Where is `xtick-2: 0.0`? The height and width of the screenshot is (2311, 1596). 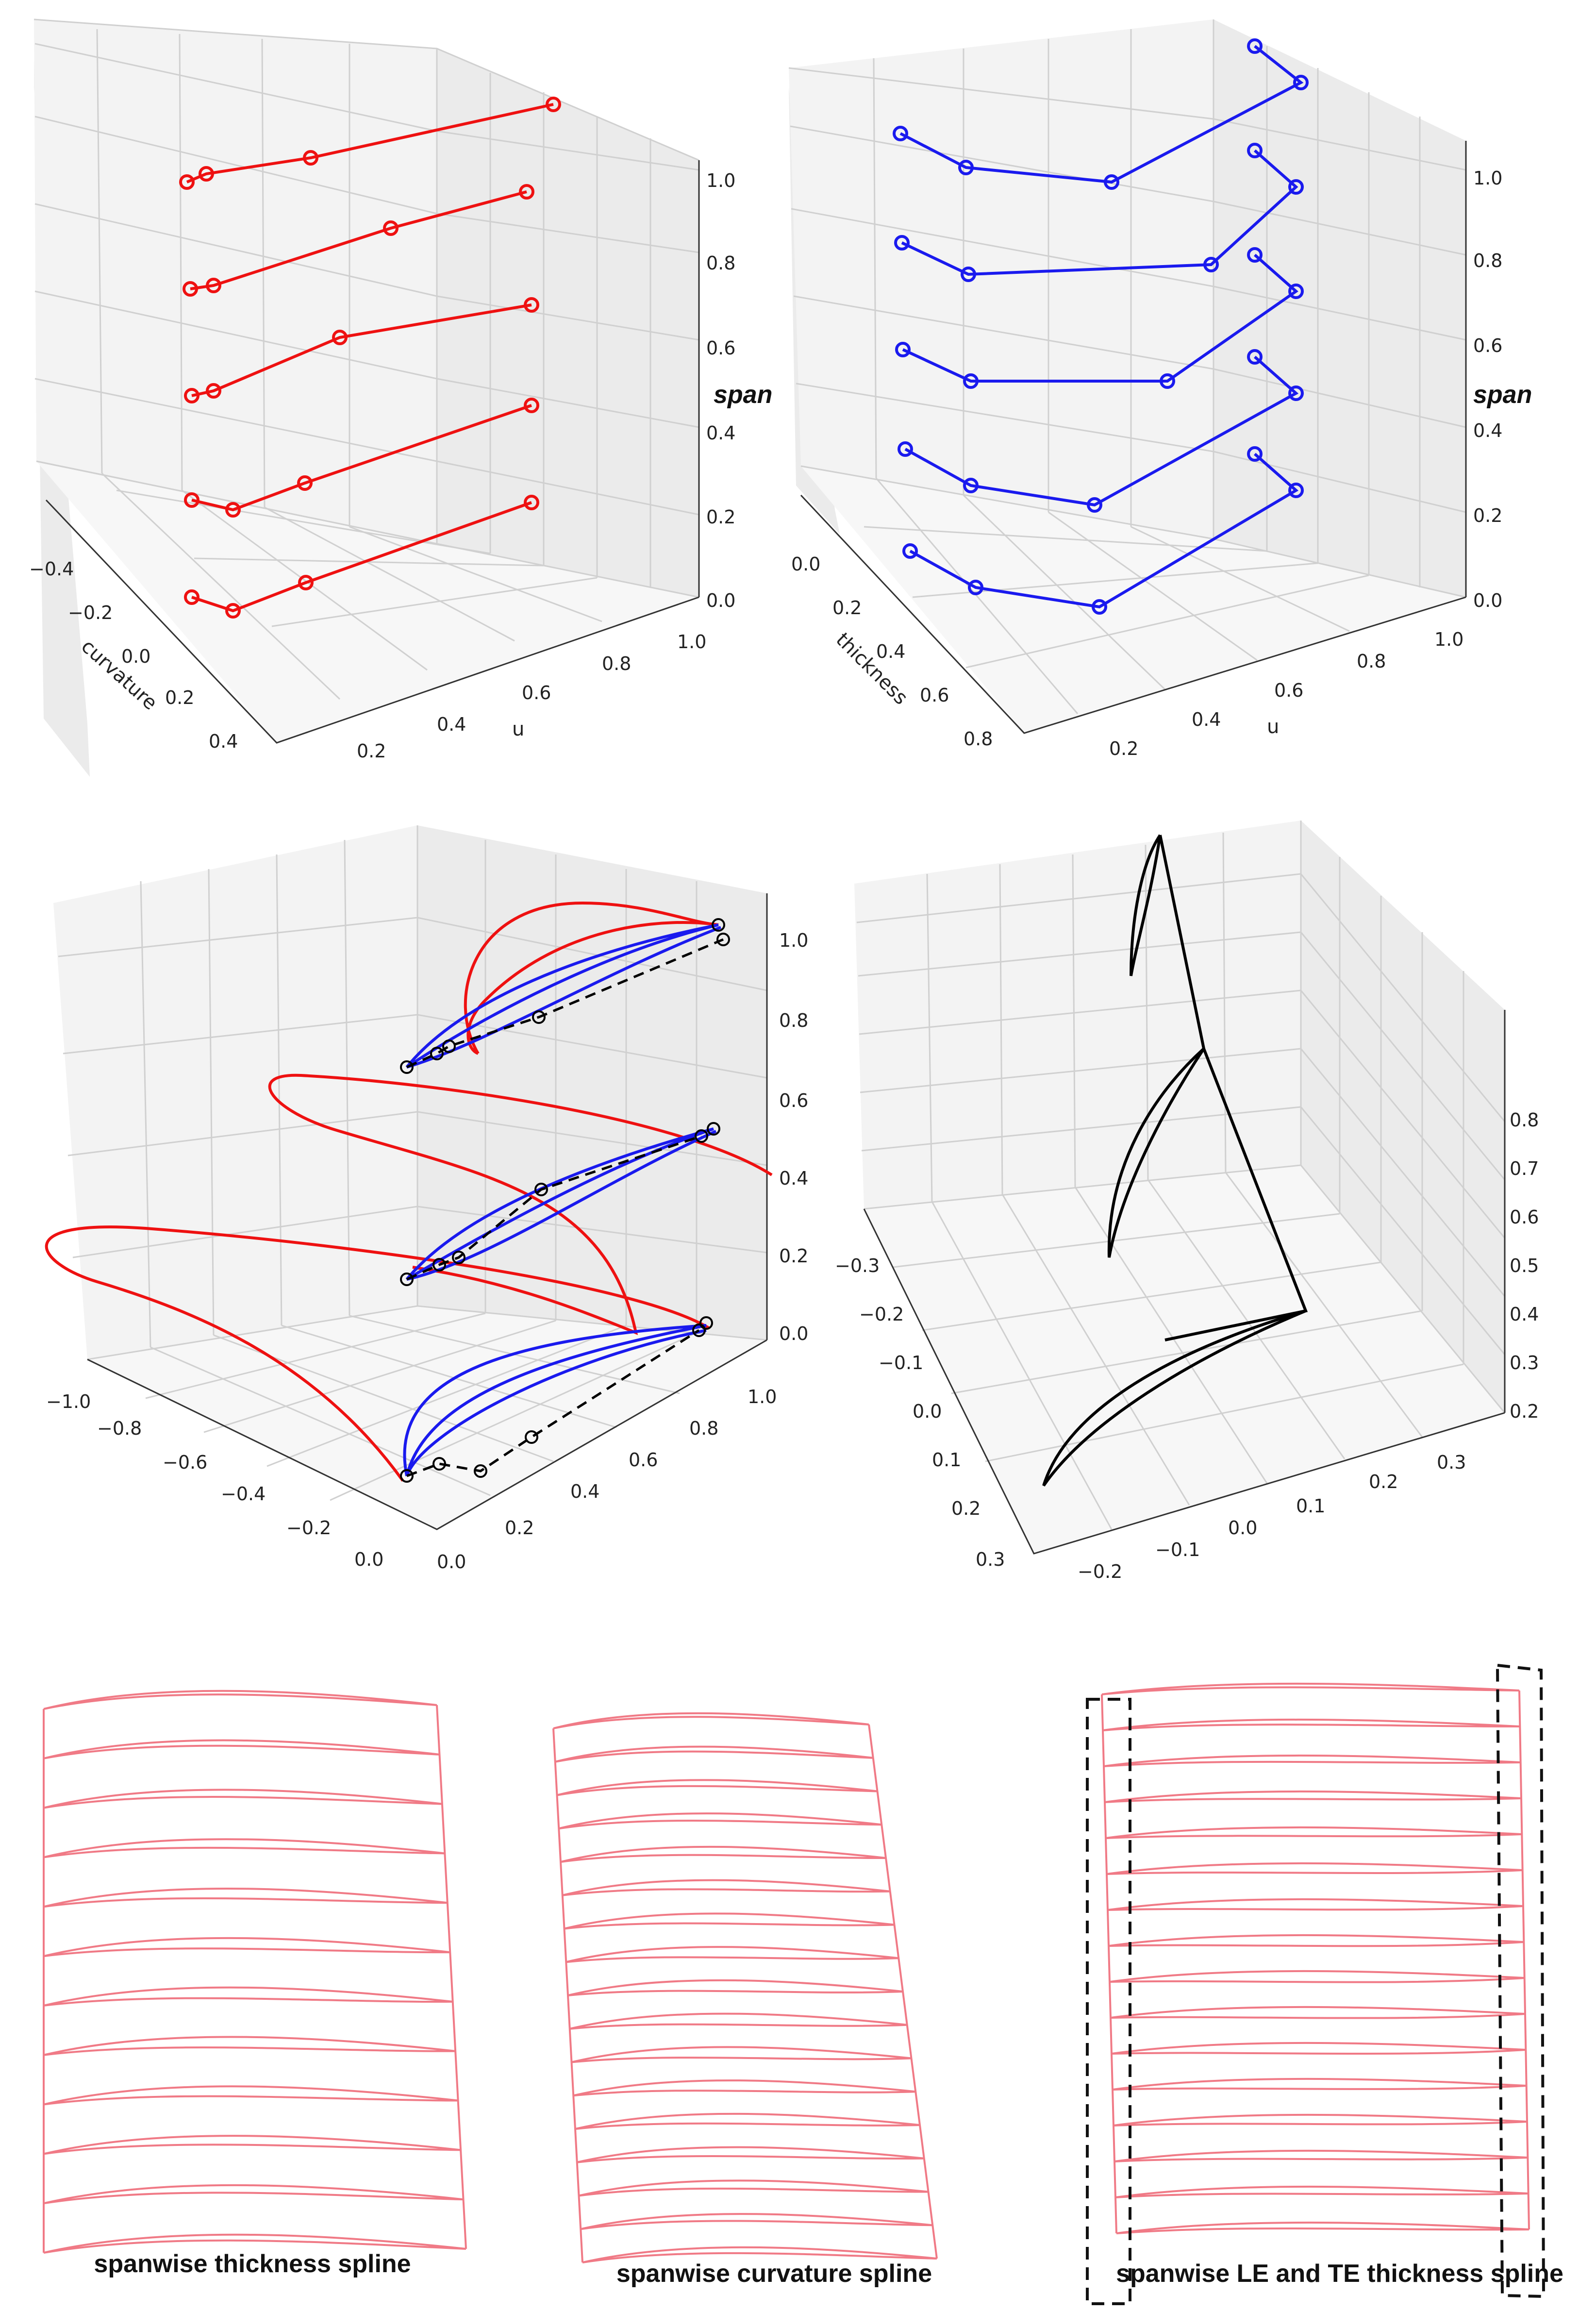
xtick-2: 0.0 is located at coordinates (135, 657).